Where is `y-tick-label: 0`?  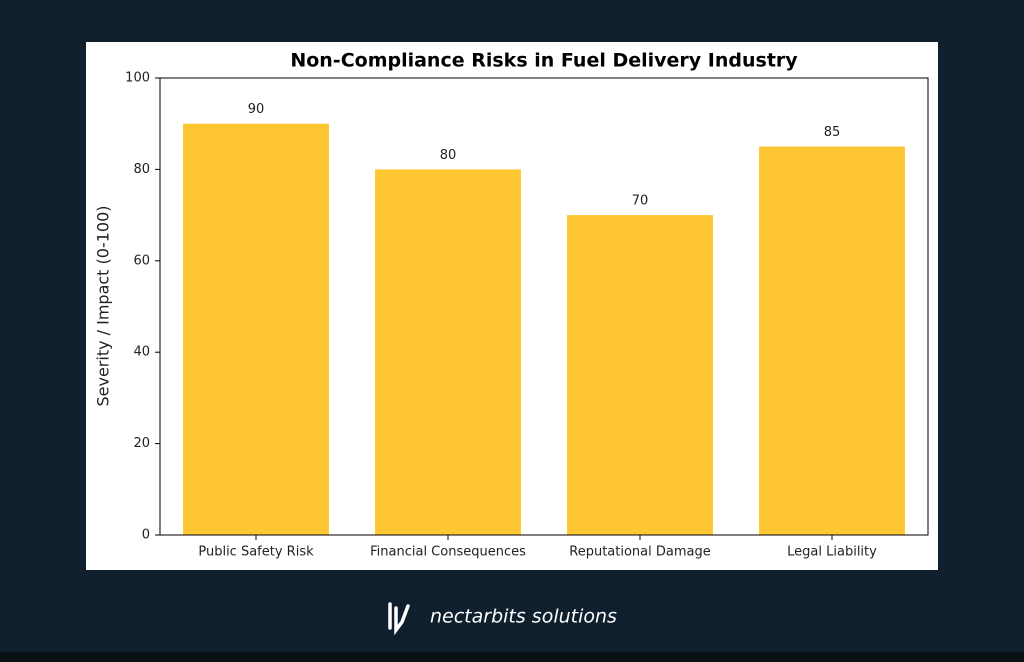
y-tick-label: 0 is located at coordinates (146, 535).